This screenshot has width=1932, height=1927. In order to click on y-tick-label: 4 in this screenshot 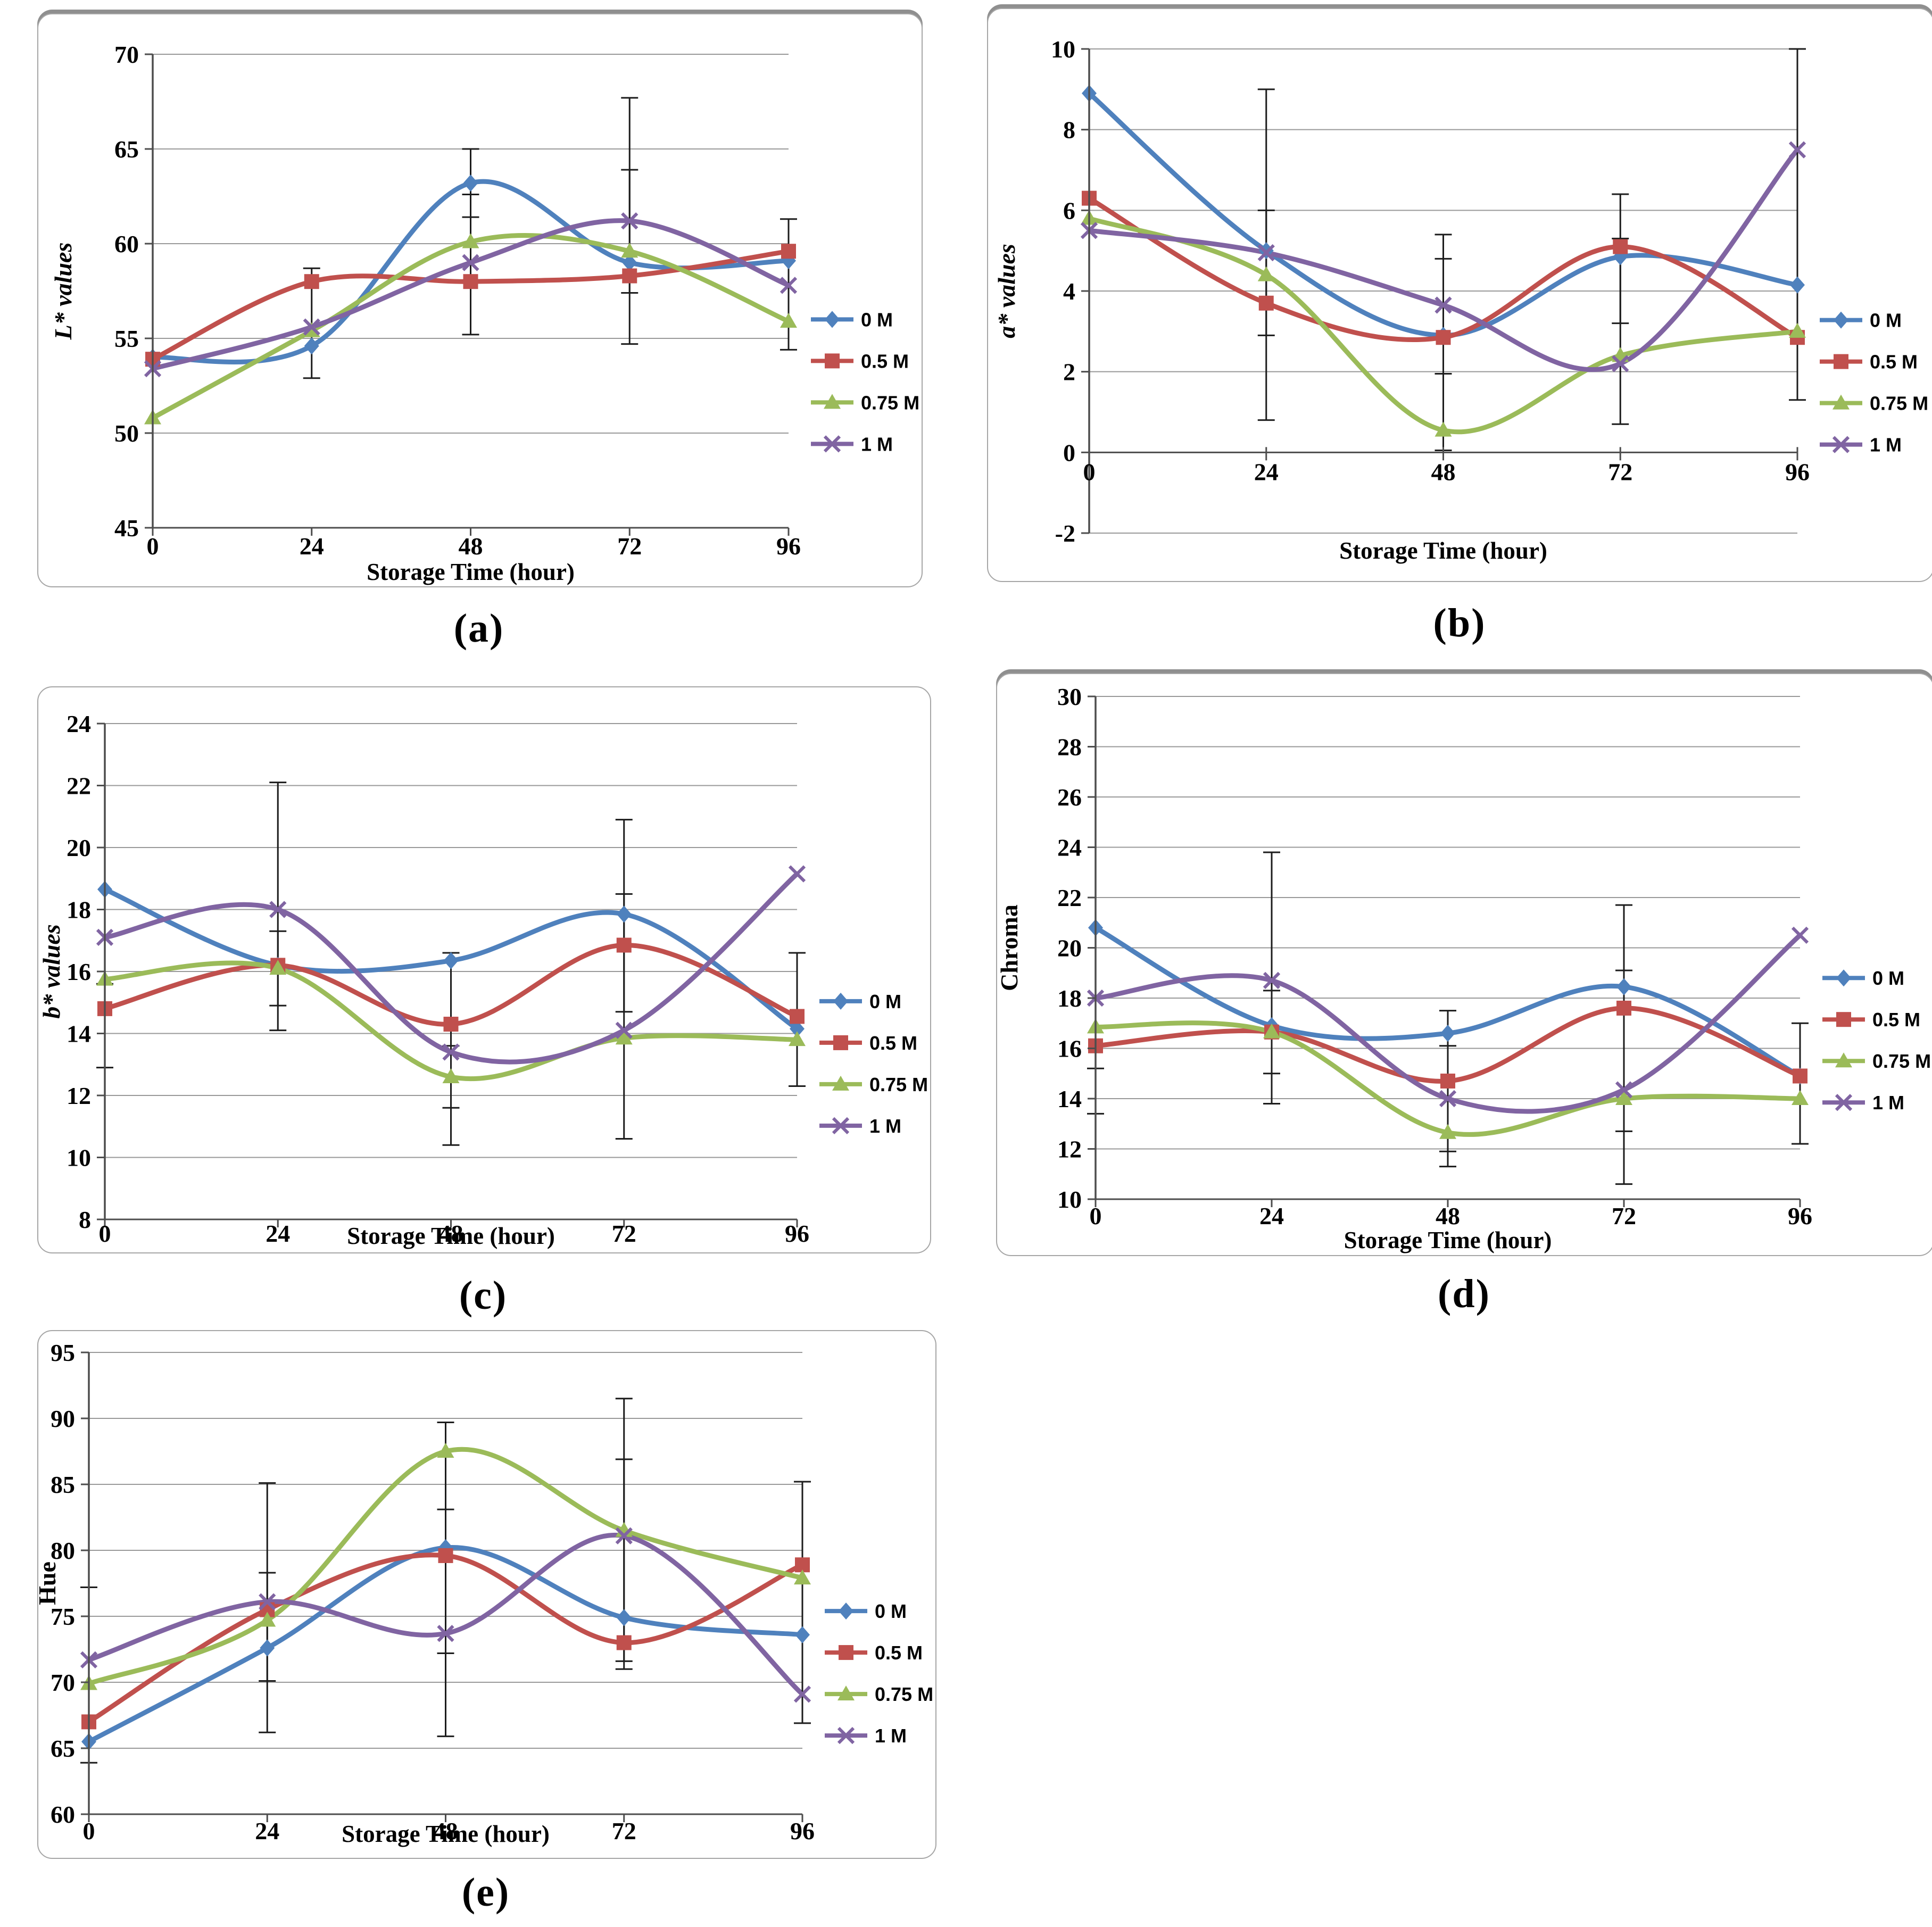, I will do `click(1069, 291)`.